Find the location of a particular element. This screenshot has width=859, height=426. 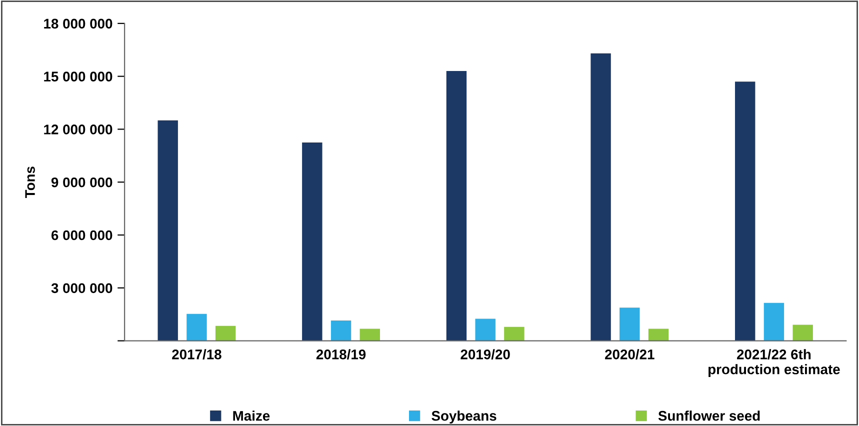

y-tick-label: 3 000 000 is located at coordinates (81, 288).